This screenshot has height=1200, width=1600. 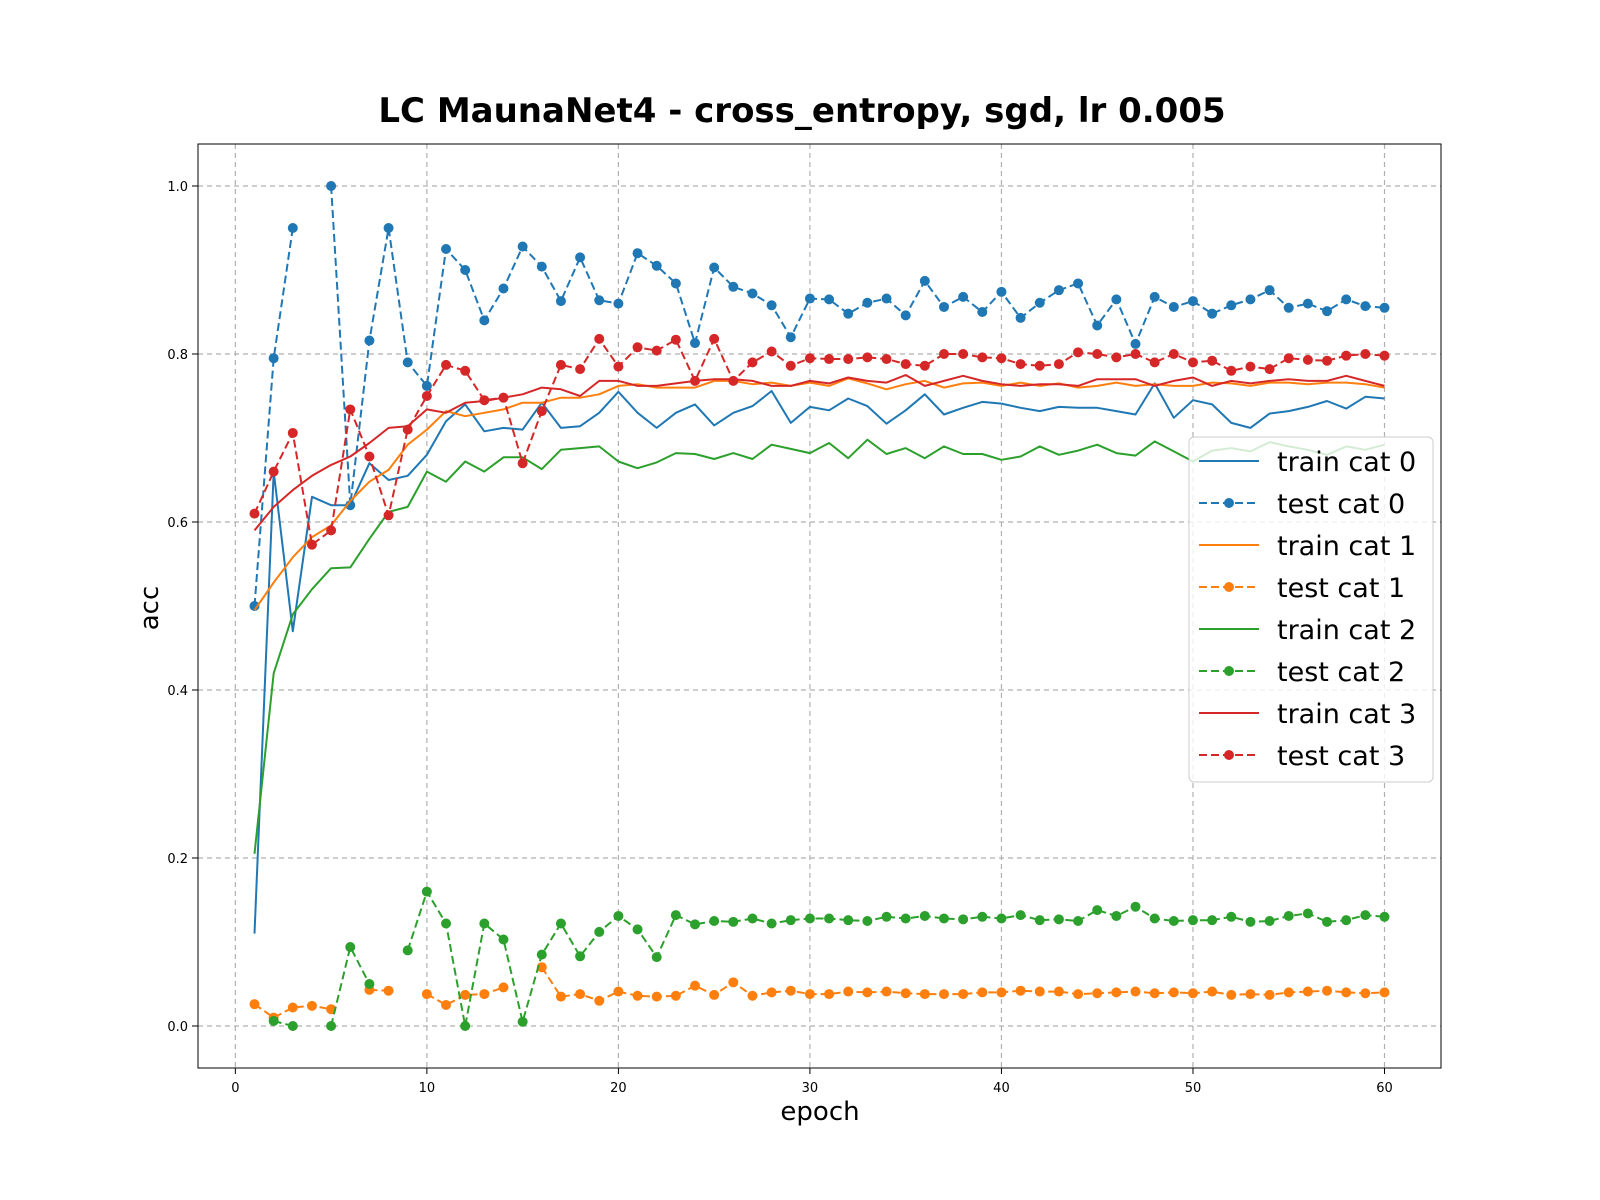 I want to click on y-tick-label: 0.0, so click(x=177, y=1027).